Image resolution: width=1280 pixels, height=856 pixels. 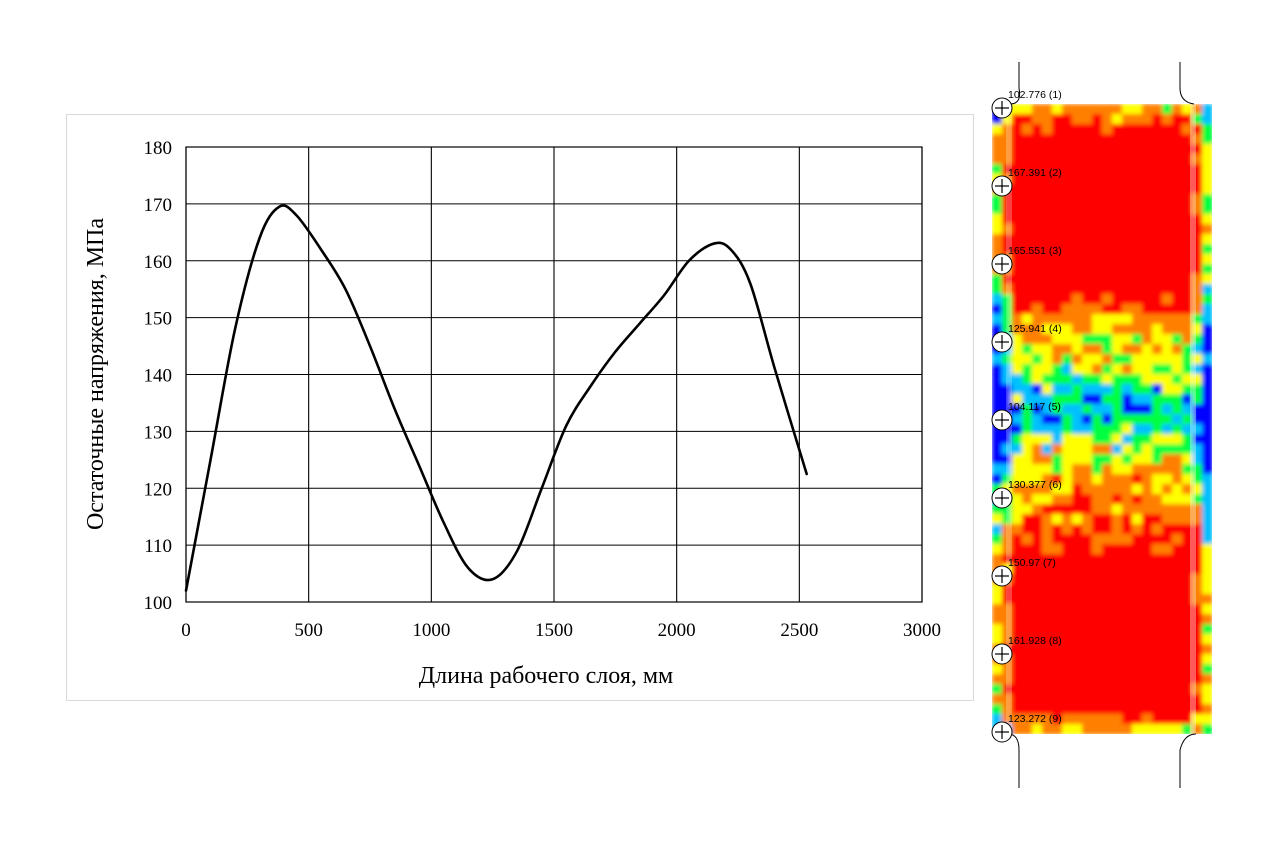 What do you see at coordinates (158, 205) in the screenshot?
I see `y-tick-label: 170` at bounding box center [158, 205].